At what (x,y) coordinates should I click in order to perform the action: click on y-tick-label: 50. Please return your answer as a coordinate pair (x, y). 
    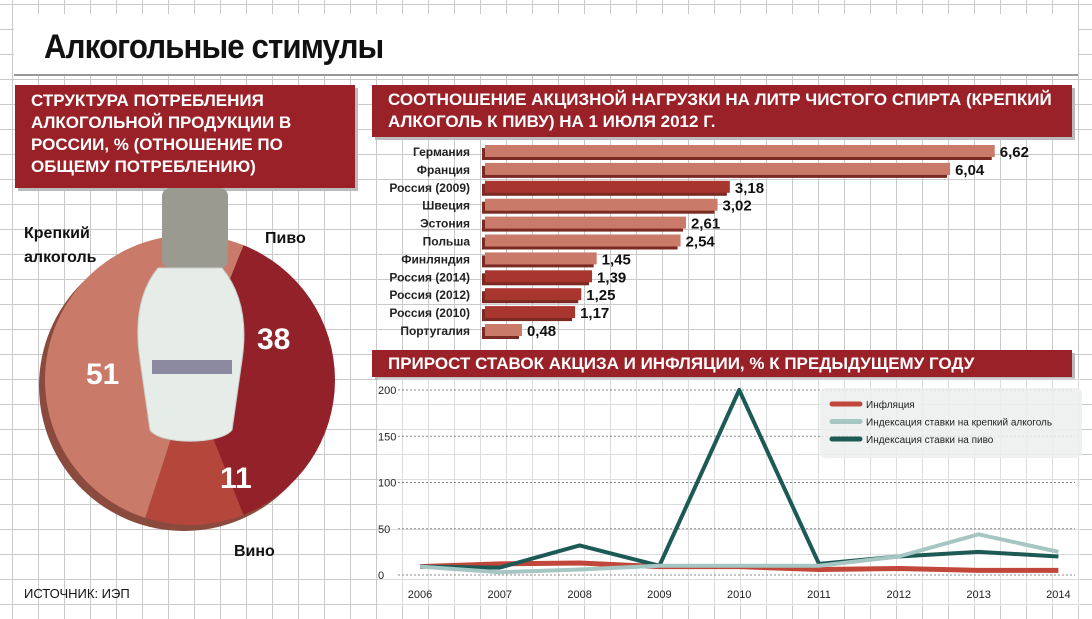
    Looking at the image, I should click on (384, 530).